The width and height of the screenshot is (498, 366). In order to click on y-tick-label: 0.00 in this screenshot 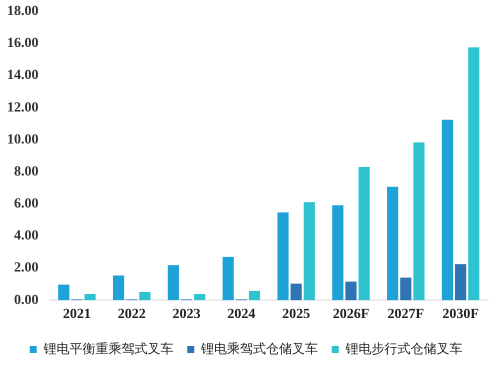, I will do `click(26, 300)`.